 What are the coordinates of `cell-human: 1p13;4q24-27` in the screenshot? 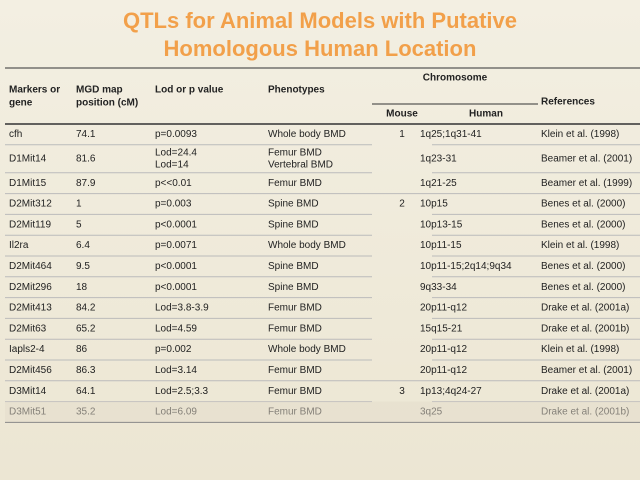 It's located at (451, 391).